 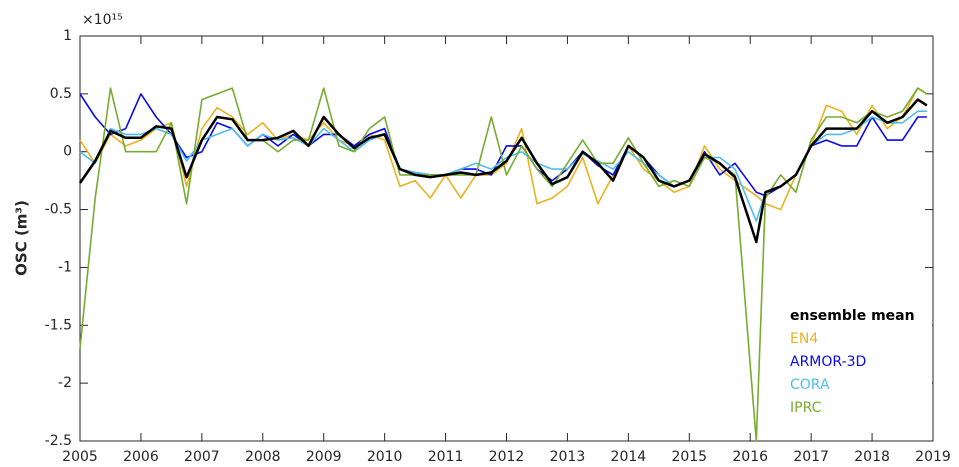 I want to click on x-tick-label: 2008, so click(x=263, y=457).